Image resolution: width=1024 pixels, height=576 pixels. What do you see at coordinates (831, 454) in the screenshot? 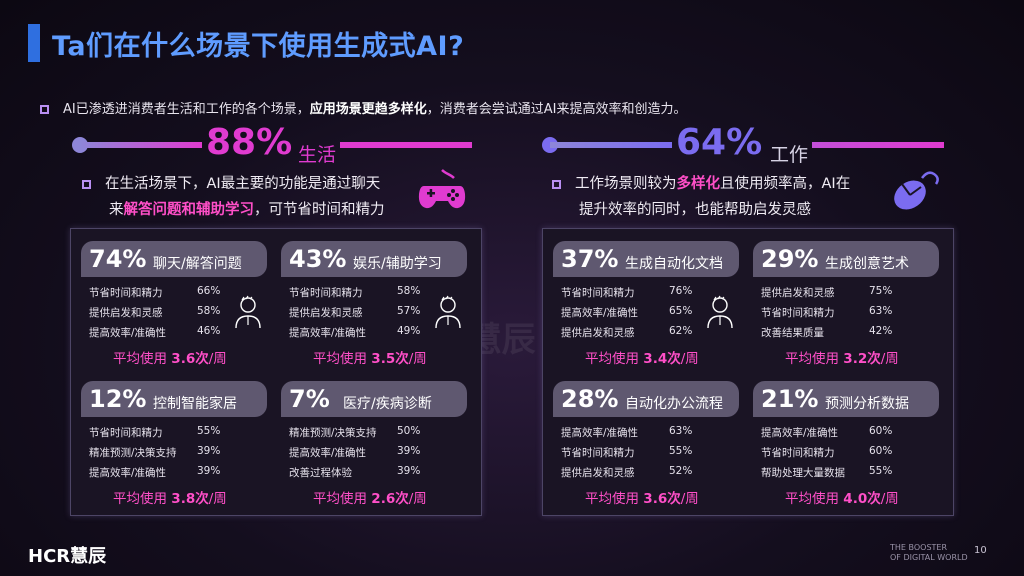
I see `reason-row: 节省时间和精力 60%` at bounding box center [831, 454].